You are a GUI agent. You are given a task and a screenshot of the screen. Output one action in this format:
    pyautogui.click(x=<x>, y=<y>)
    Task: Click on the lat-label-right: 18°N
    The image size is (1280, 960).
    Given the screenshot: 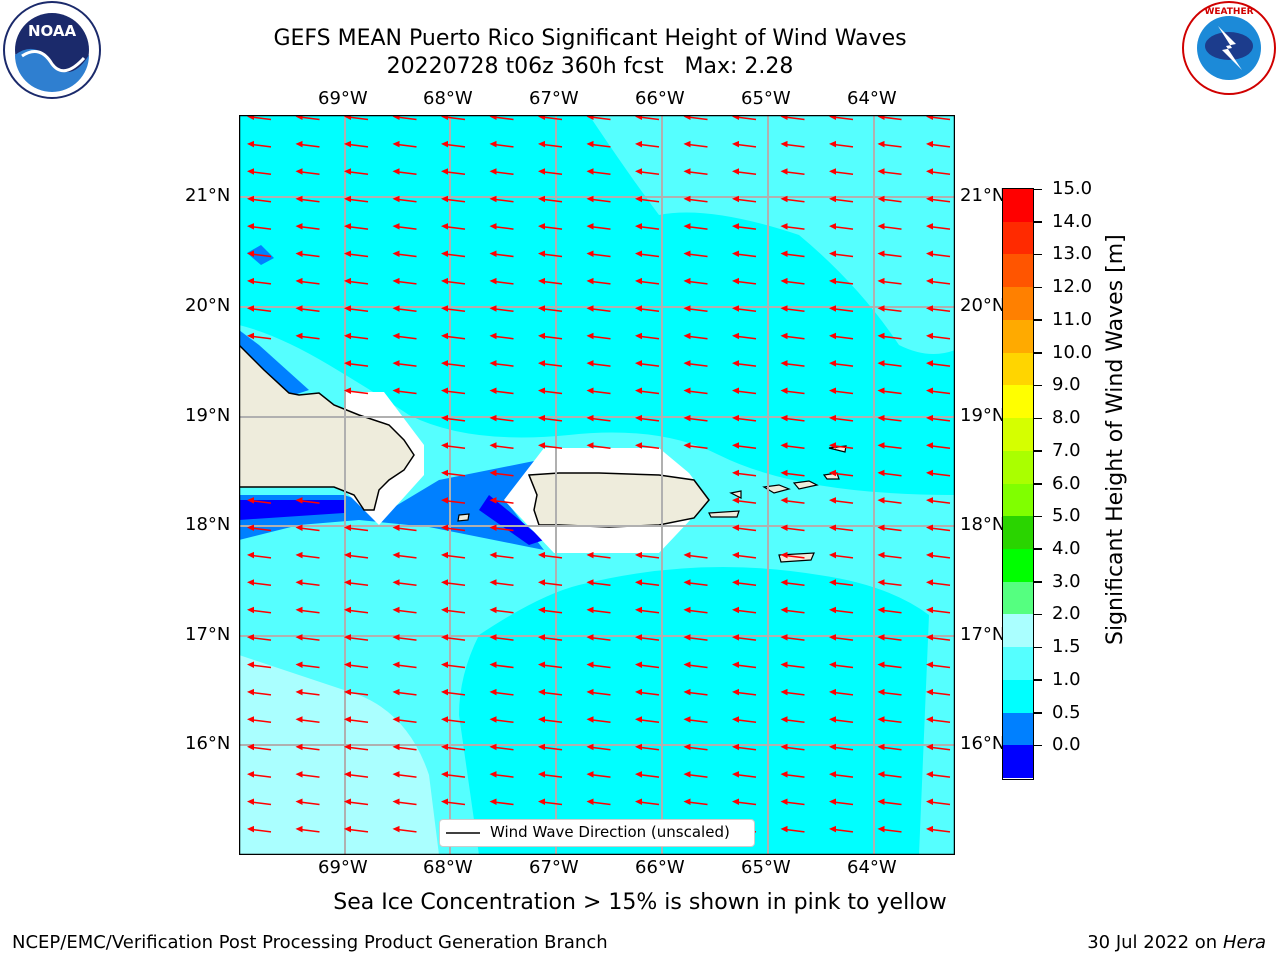 What is the action you would take?
    pyautogui.click(x=983, y=524)
    